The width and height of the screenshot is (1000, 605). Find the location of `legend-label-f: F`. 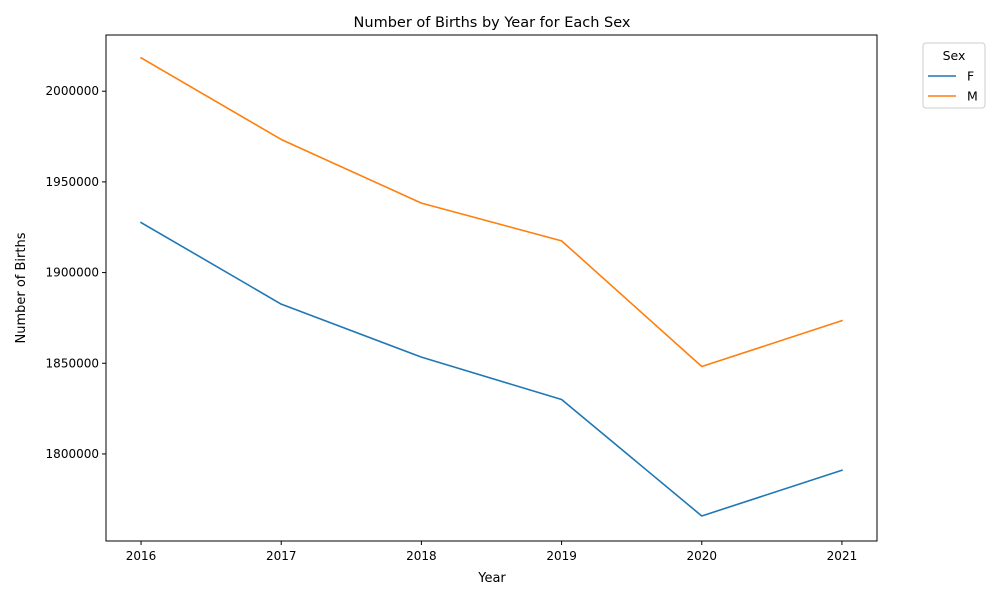

legend-label-f: F is located at coordinates (970, 76).